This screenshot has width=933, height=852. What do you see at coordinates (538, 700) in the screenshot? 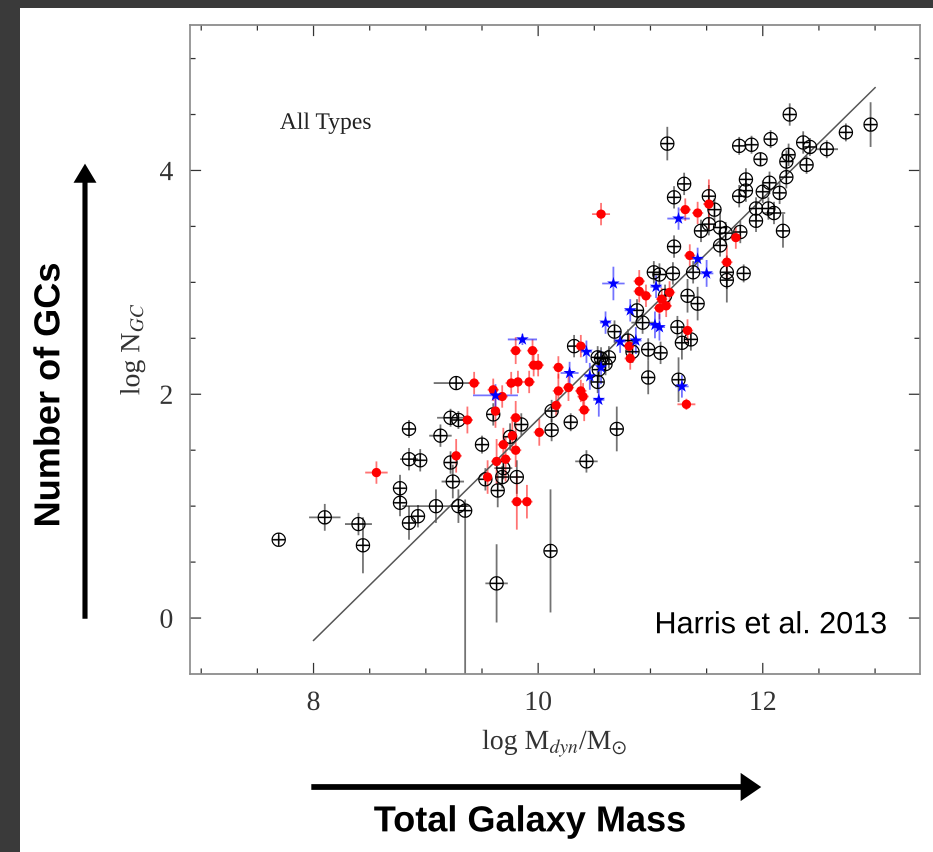
I see `x-tick-label: 10` at bounding box center [538, 700].